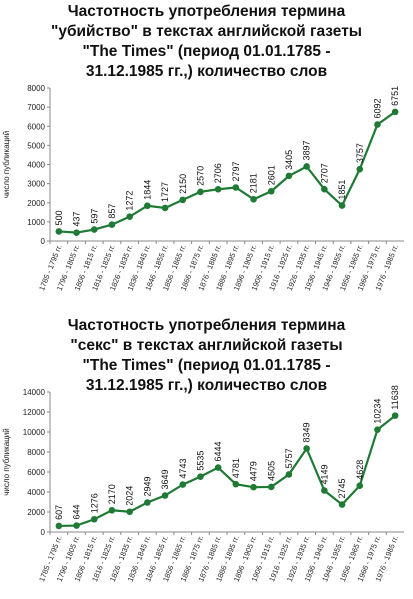 The height and width of the screenshot is (599, 413). What do you see at coordinates (324, 474) in the screenshot?
I see `data-label: 4149` at bounding box center [324, 474].